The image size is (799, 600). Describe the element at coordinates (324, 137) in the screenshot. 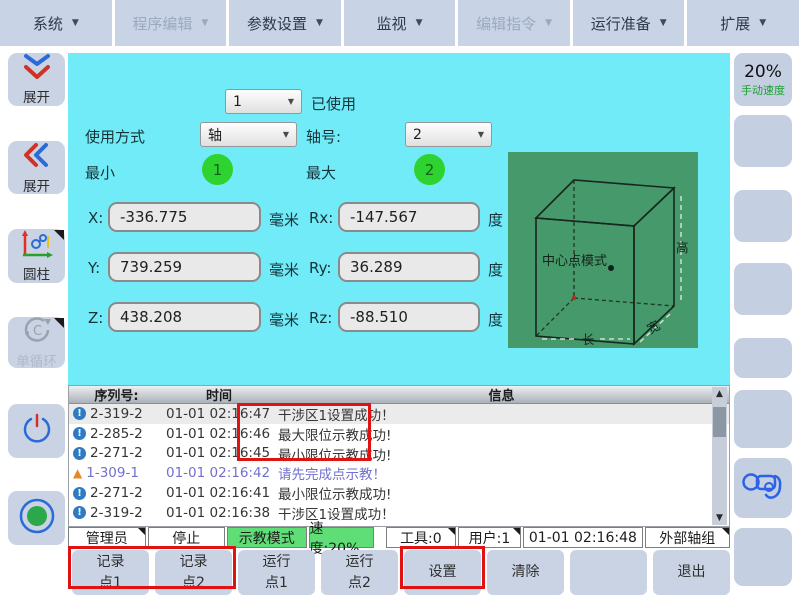

I see `axis-number-label: 轴号:` at that location.